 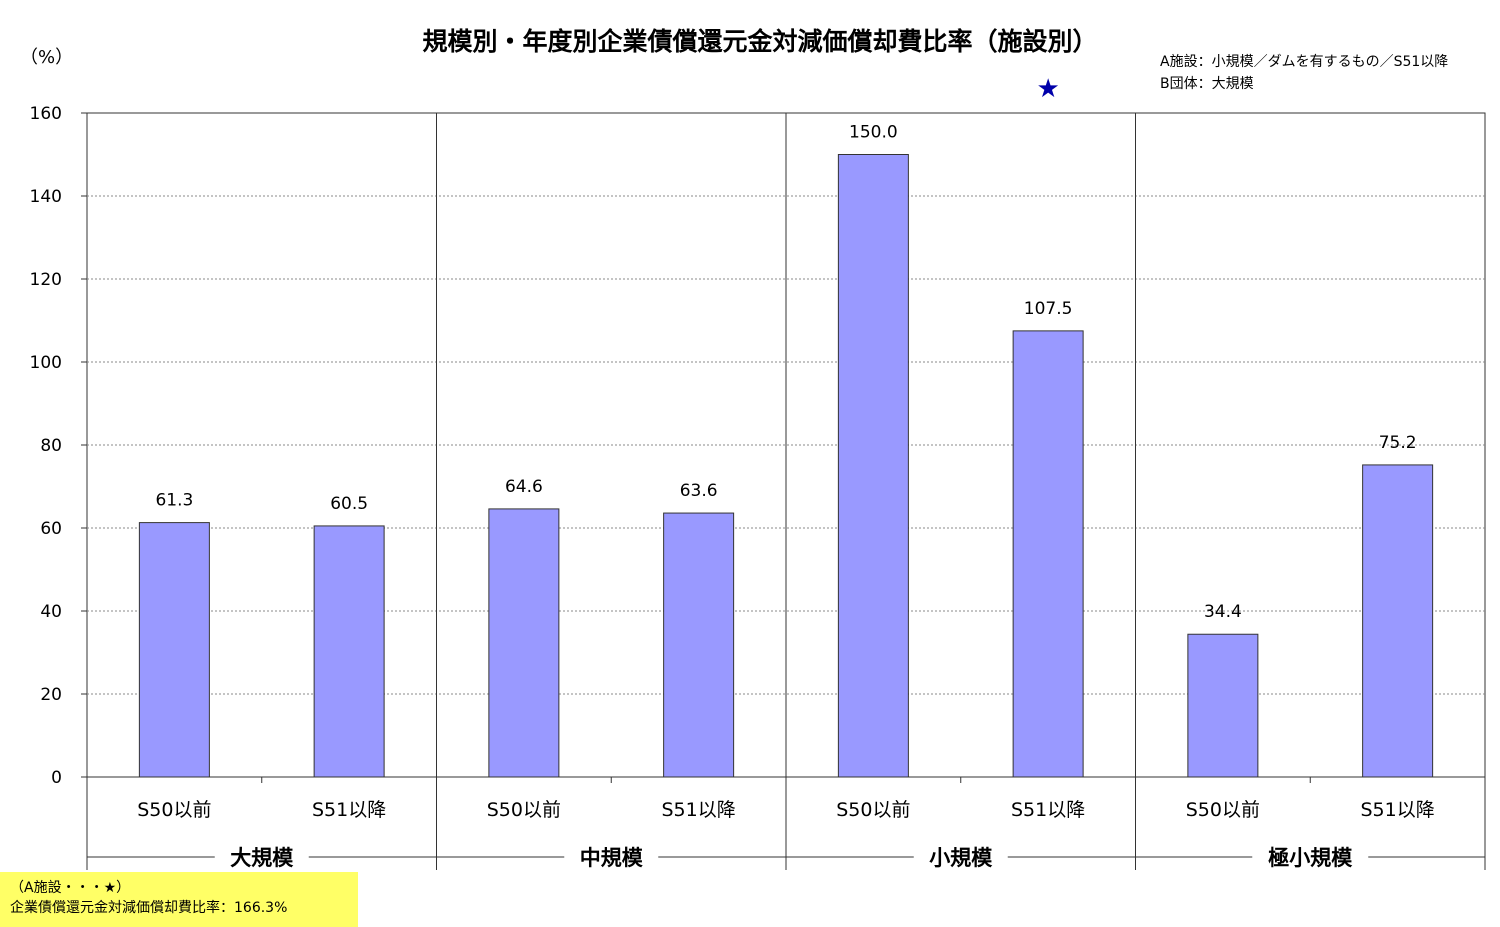 I want to click on data-label: 60.5, so click(x=349, y=504).